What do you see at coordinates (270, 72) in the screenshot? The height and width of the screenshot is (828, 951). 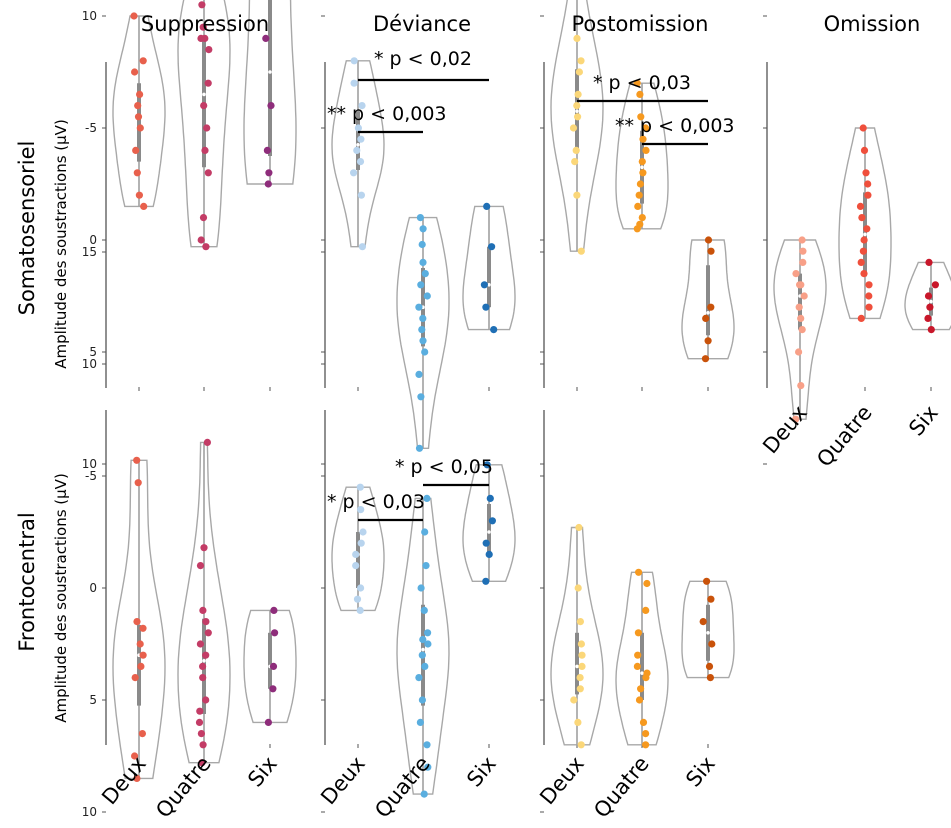 I see `som-suppression-median-six` at bounding box center [270, 72].